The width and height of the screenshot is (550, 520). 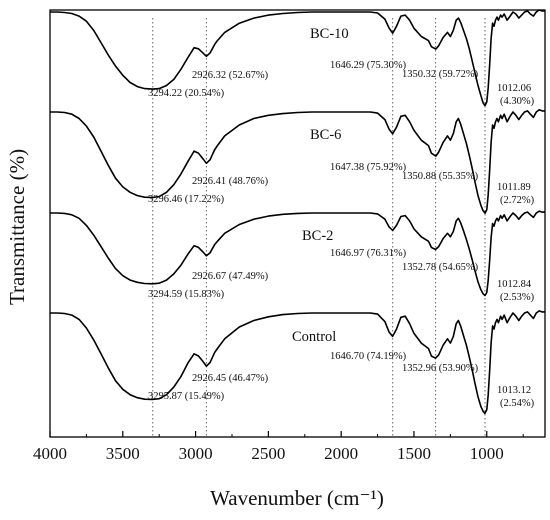 I want to click on series-label: BC-2, so click(x=317, y=236).